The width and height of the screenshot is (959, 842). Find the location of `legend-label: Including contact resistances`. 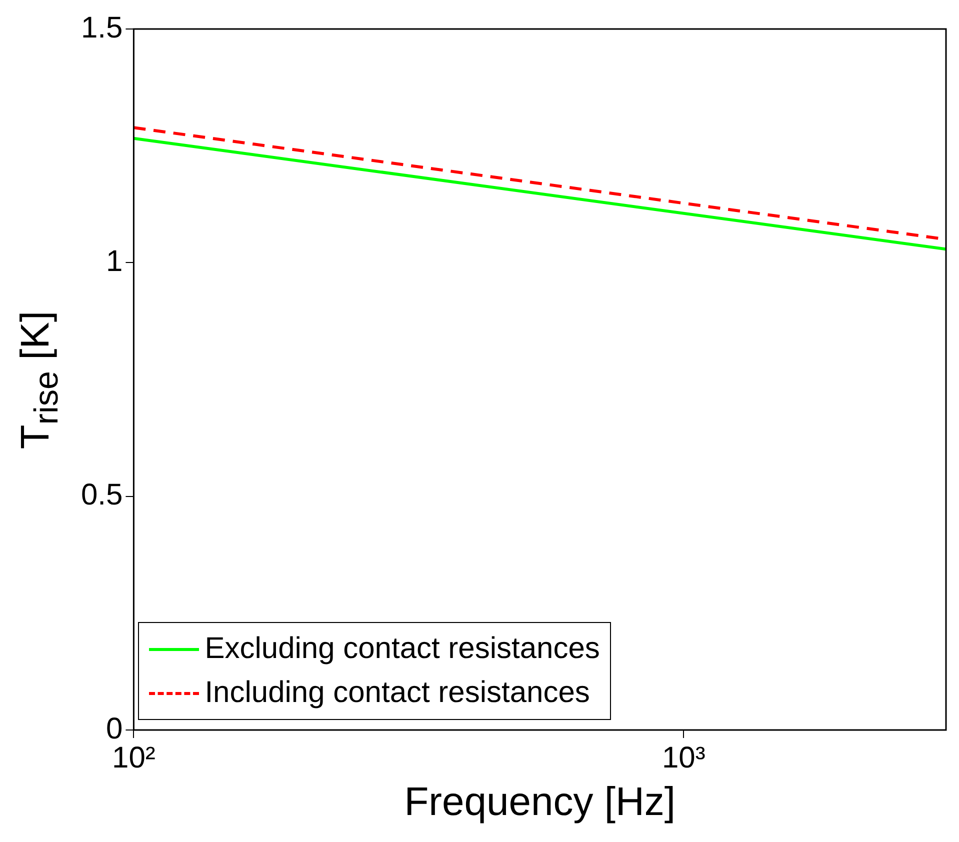

legend-label: Including contact resistances is located at coordinates (397, 693).